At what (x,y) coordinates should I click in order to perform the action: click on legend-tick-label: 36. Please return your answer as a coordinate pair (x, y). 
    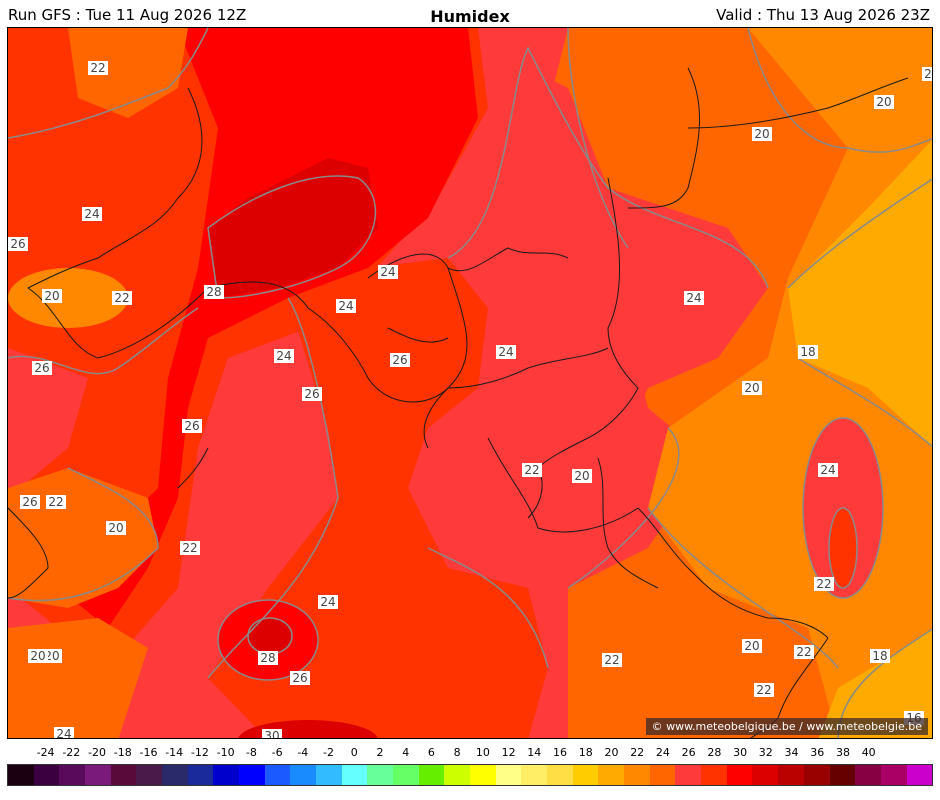
    Looking at the image, I should click on (817, 752).